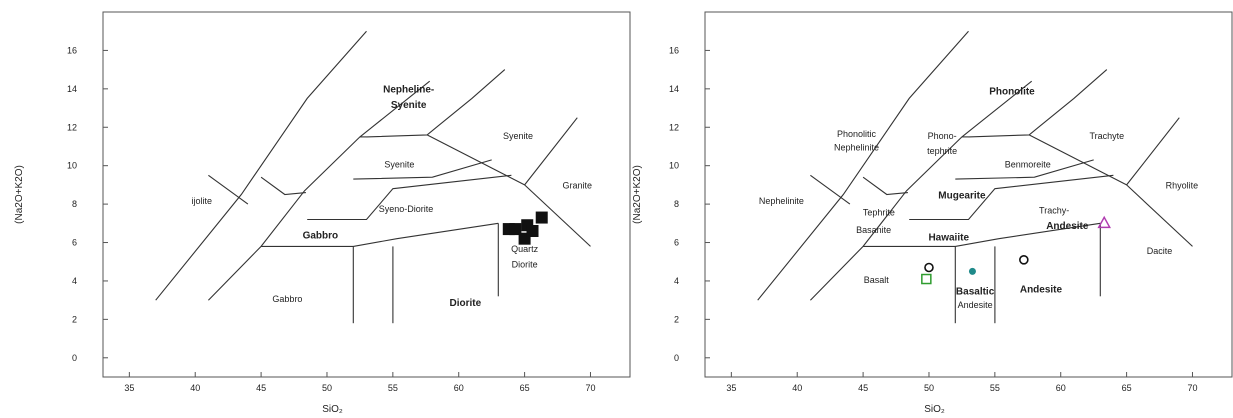  I want to click on field-label: Dacite, so click(1160, 251).